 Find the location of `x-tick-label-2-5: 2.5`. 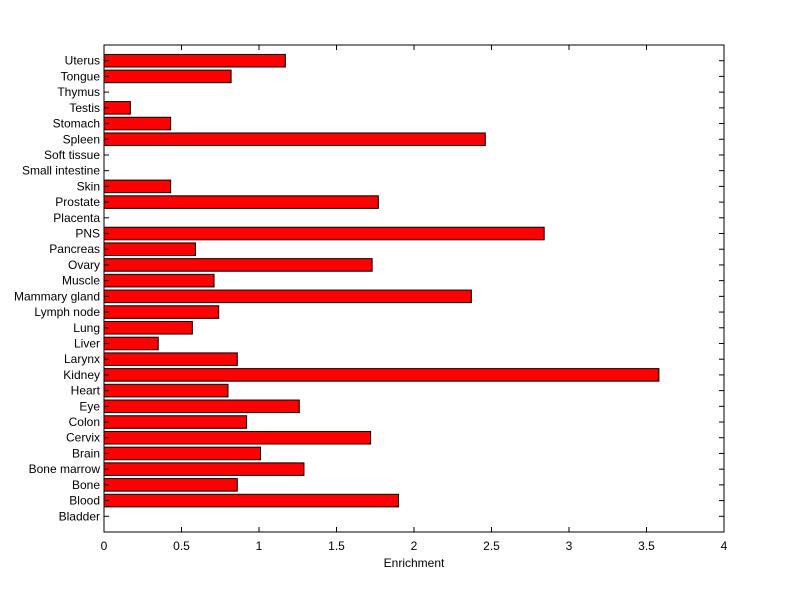

x-tick-label-2-5: 2.5 is located at coordinates (491, 546).